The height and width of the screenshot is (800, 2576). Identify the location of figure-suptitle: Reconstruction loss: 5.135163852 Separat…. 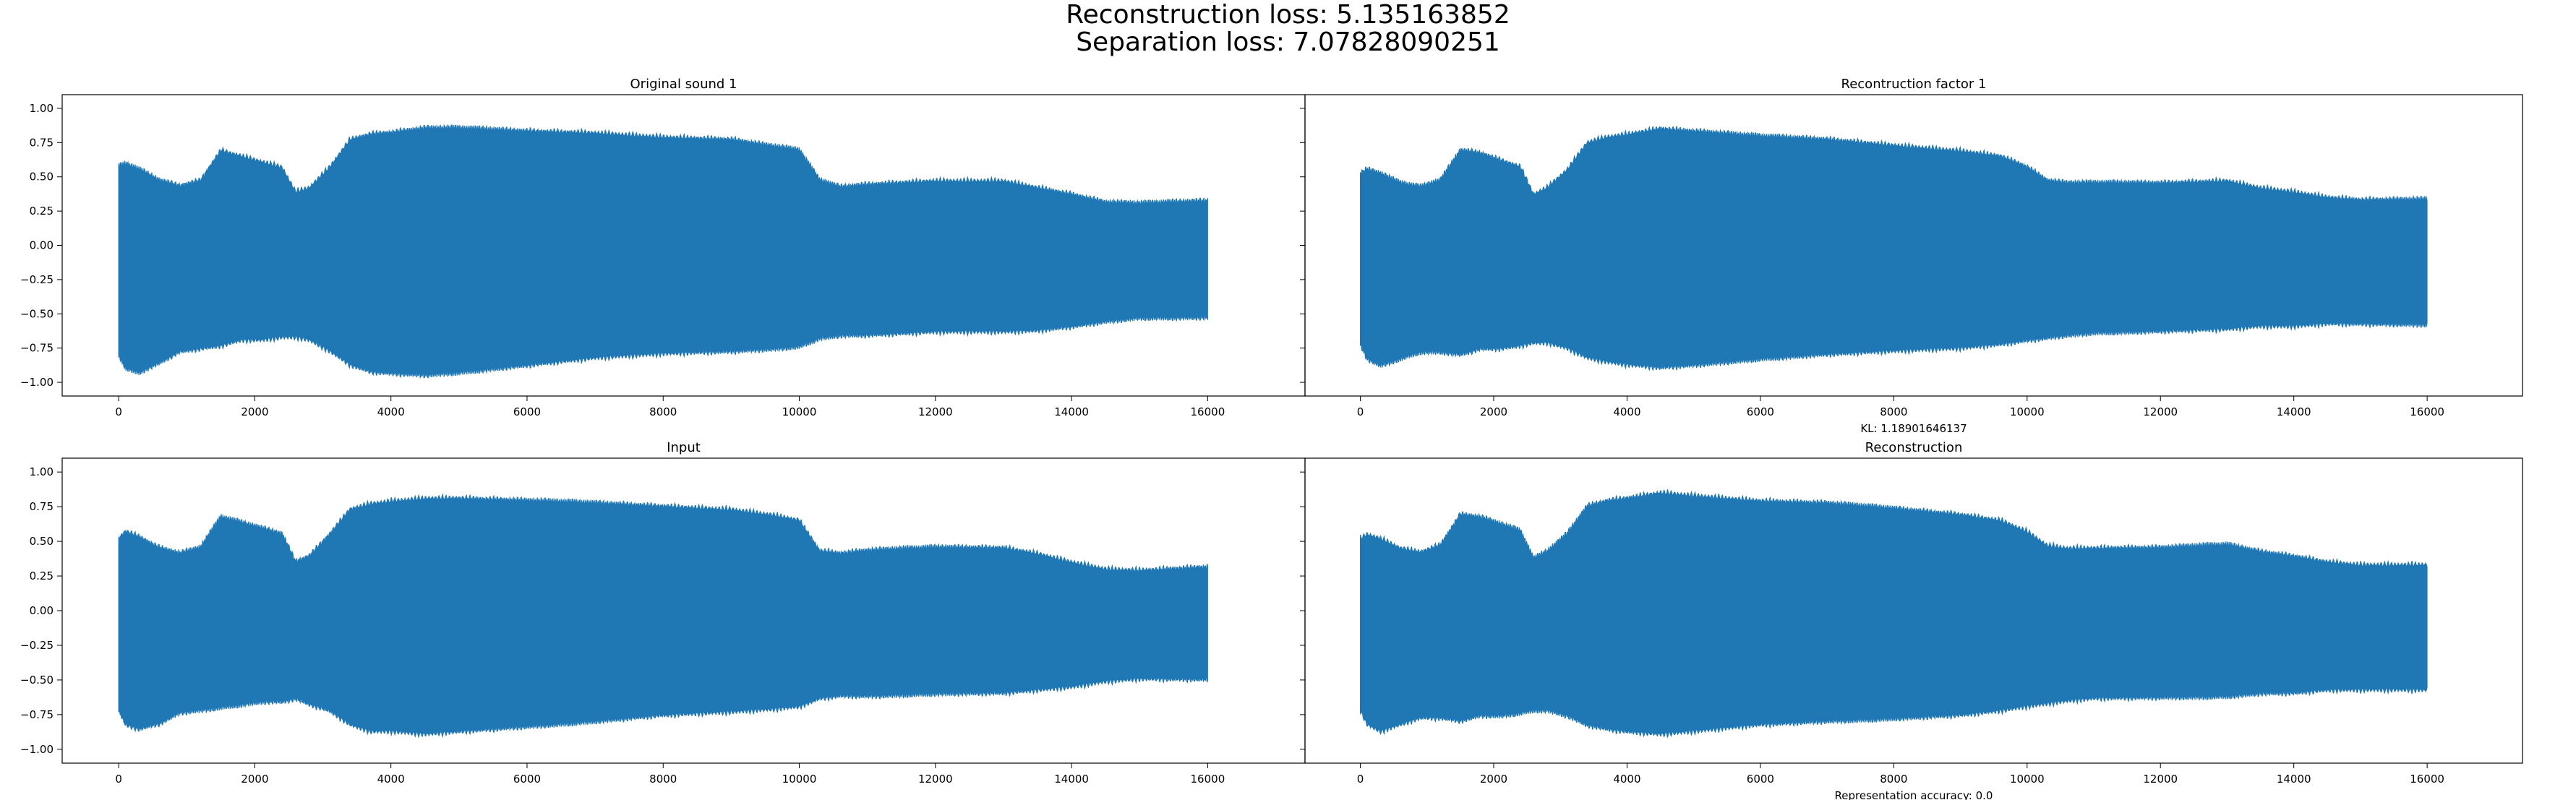
(1288, 28).